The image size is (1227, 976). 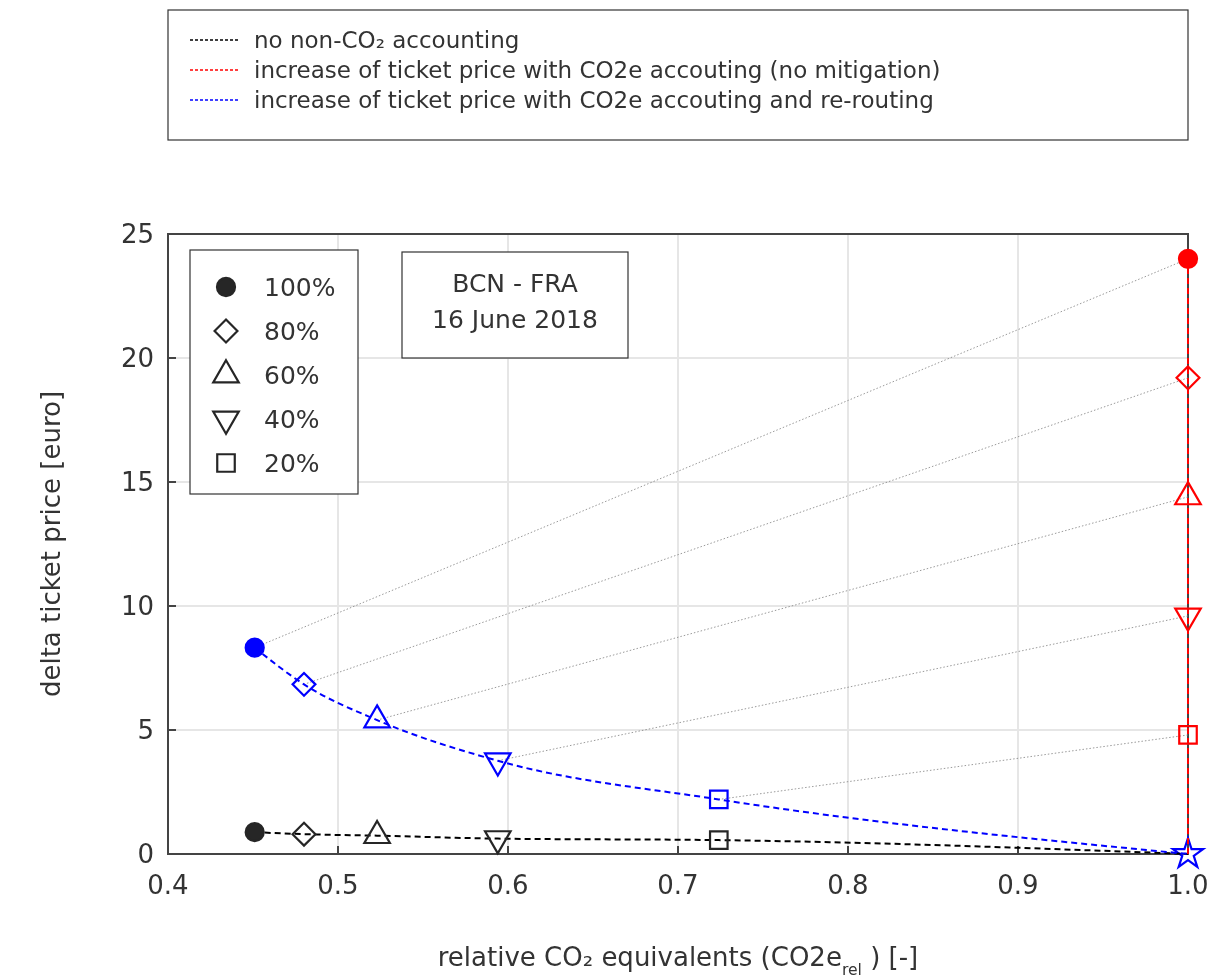 What do you see at coordinates (168, 885) in the screenshot?
I see `x-tick-label: 0.4` at bounding box center [168, 885].